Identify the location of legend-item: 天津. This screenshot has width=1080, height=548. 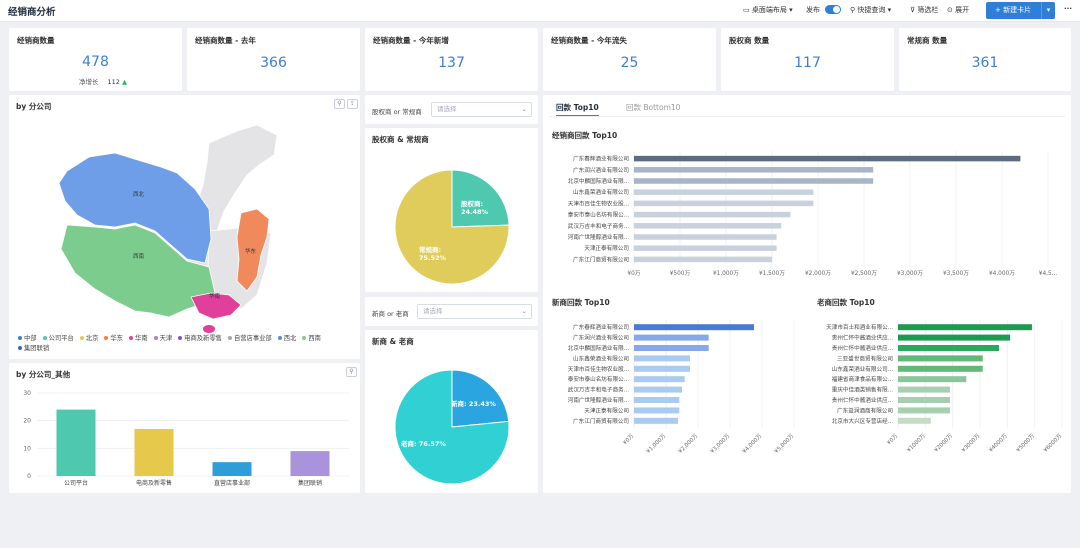
(163, 339).